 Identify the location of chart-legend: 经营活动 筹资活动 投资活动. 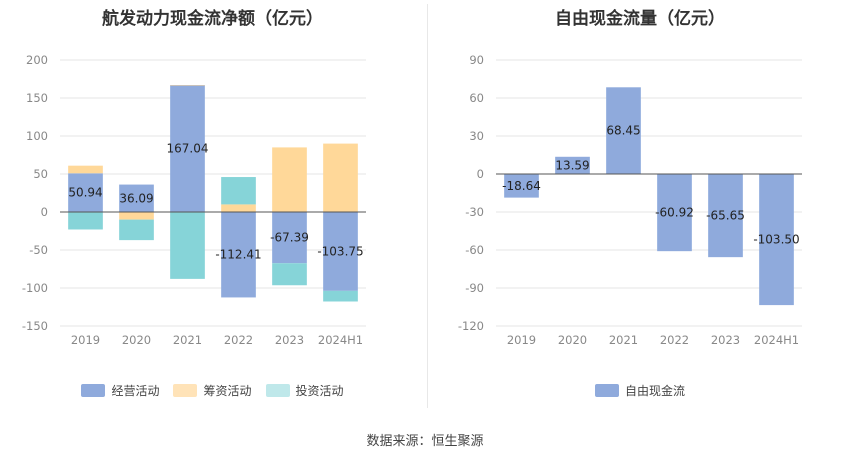
(212, 390).